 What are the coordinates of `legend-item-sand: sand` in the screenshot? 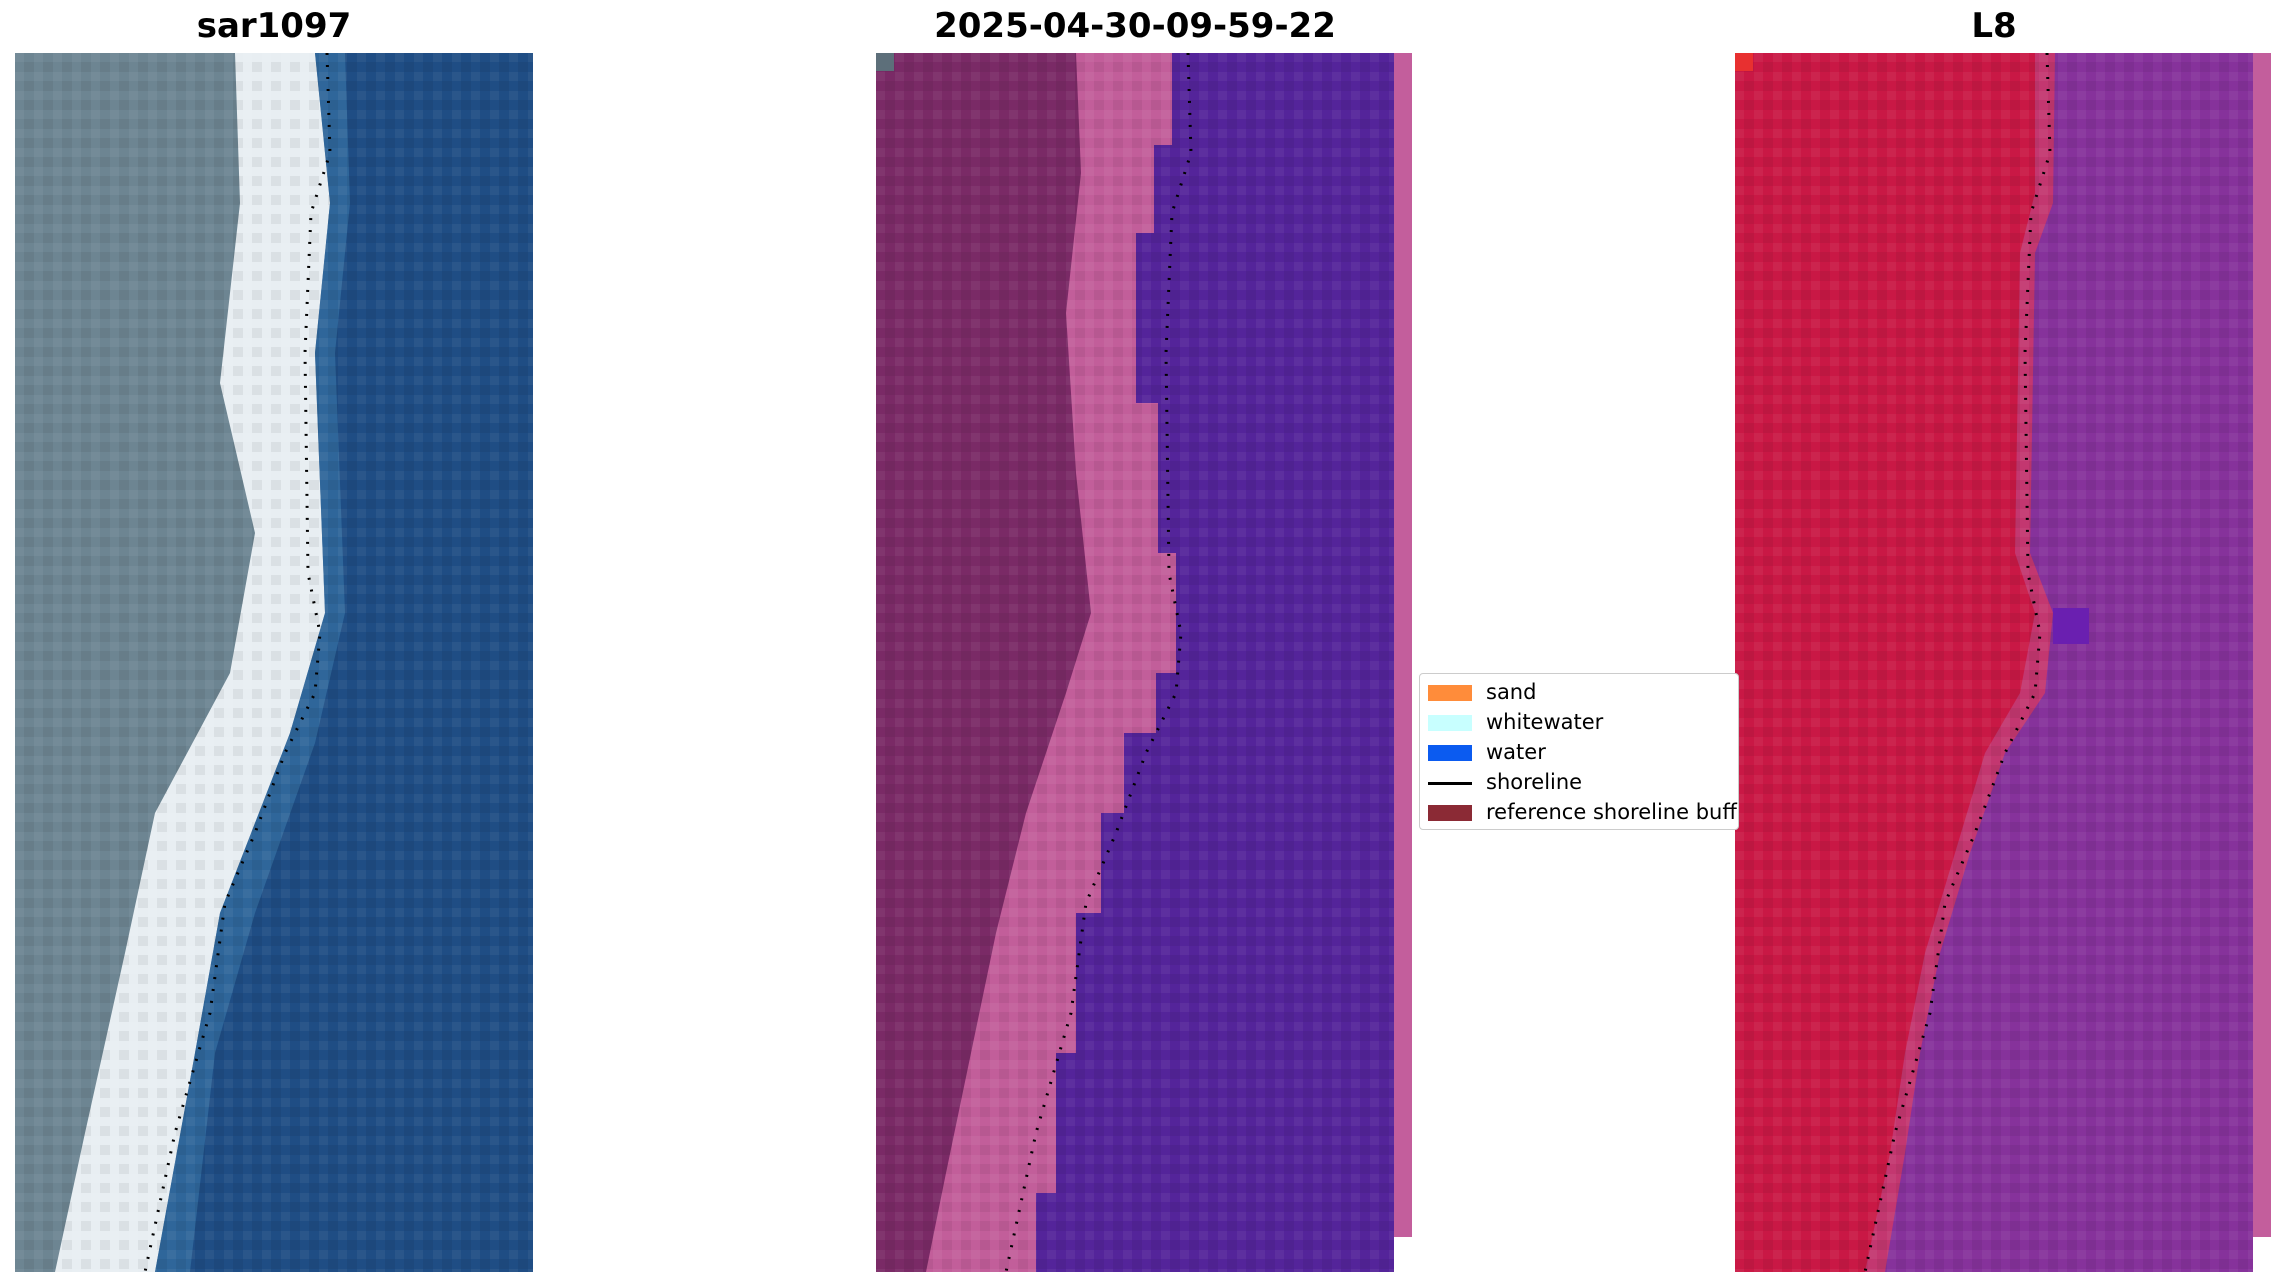 It's located at (1579, 693).